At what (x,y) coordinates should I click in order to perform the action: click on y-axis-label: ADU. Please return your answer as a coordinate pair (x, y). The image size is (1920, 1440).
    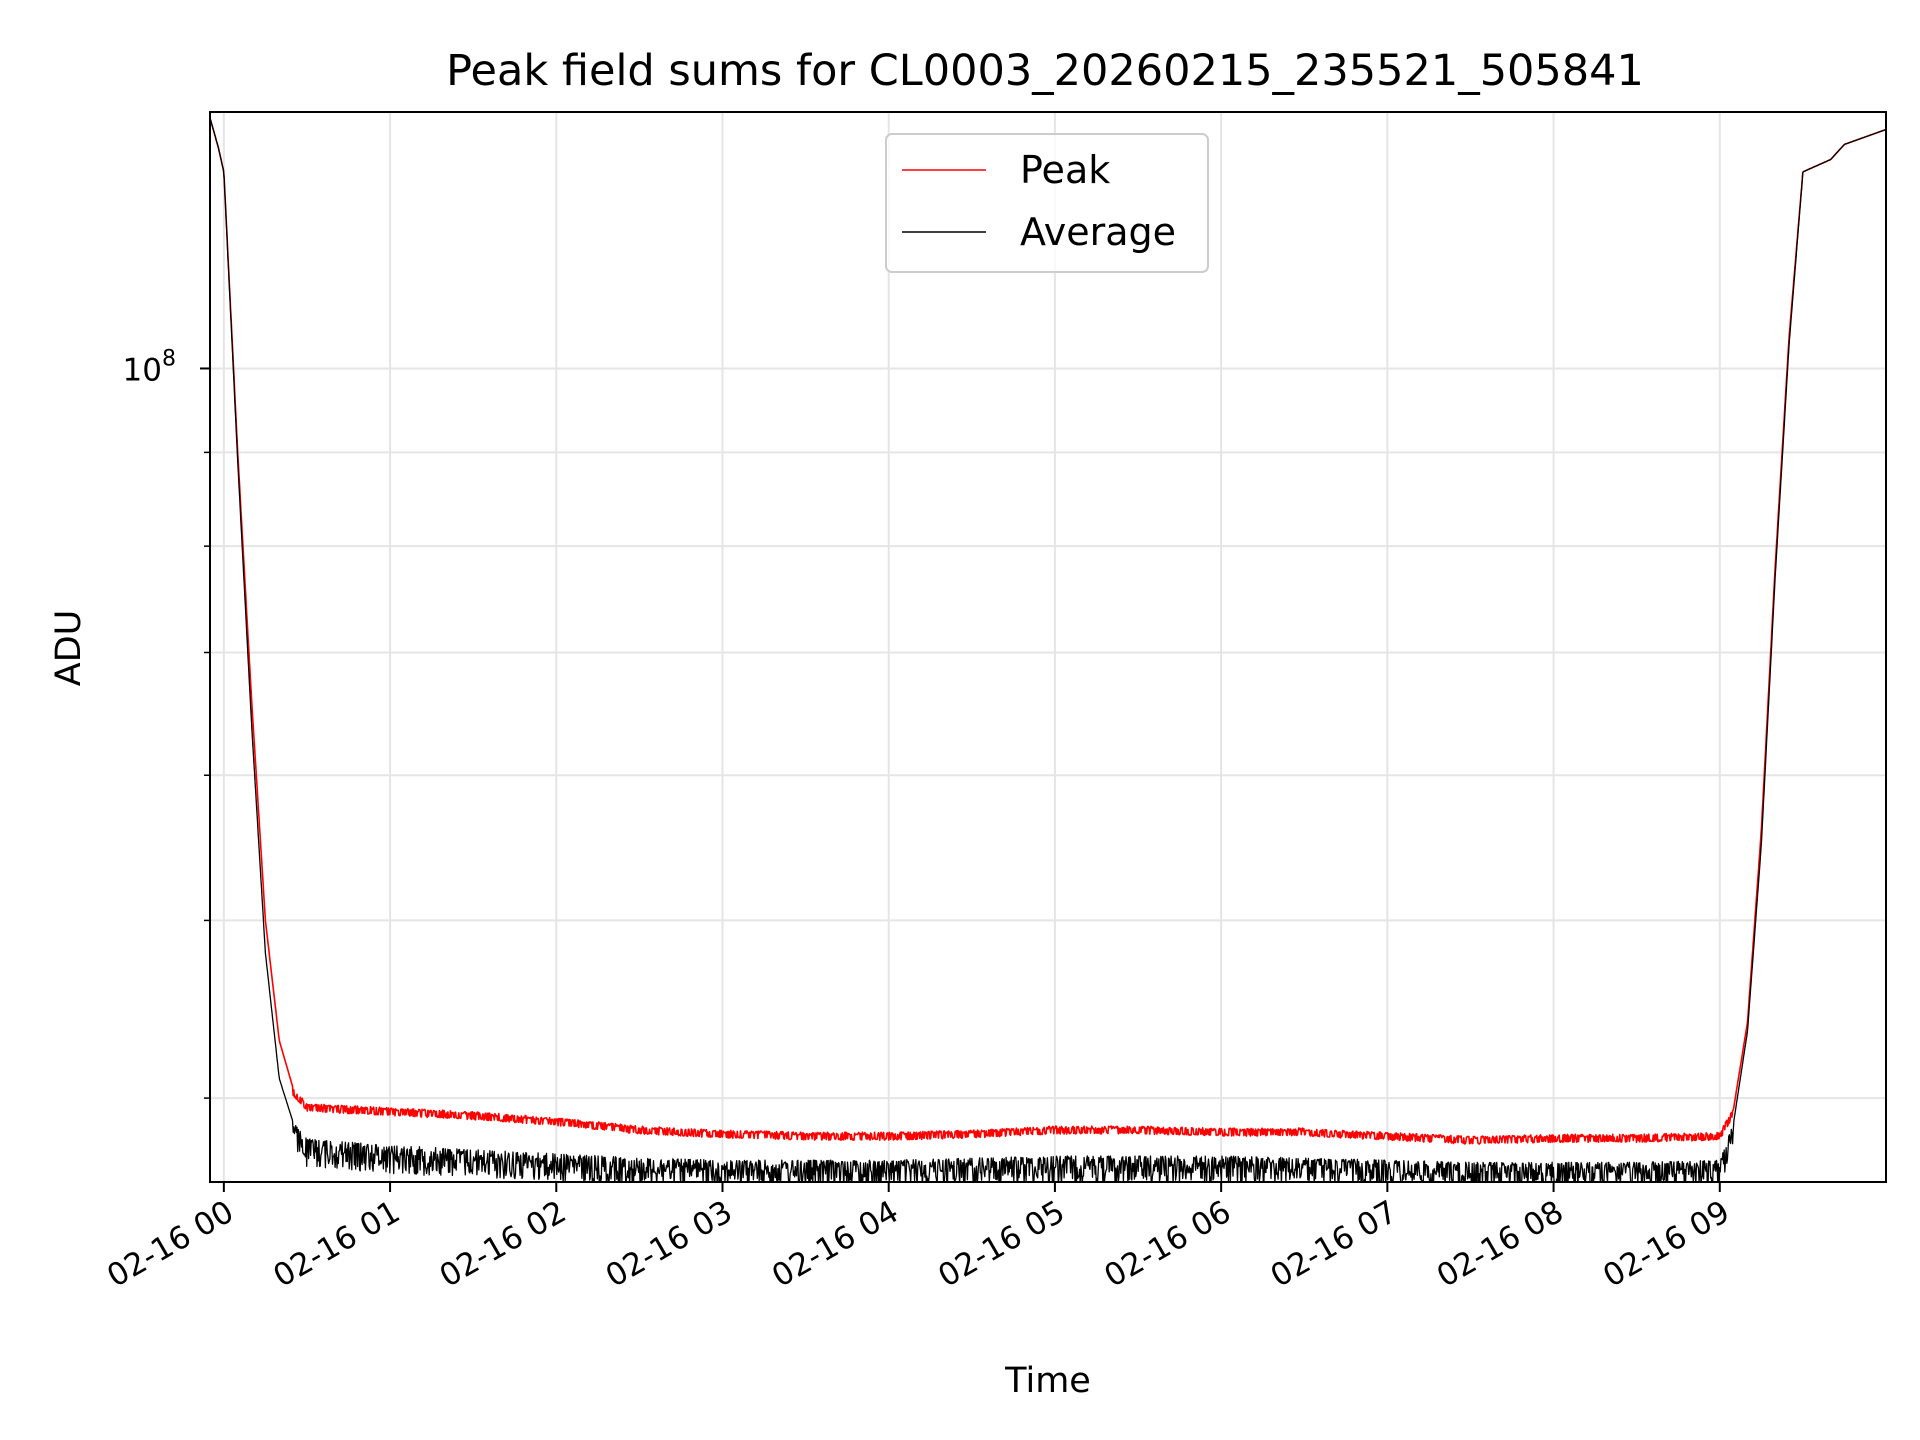
    Looking at the image, I should click on (69, 648).